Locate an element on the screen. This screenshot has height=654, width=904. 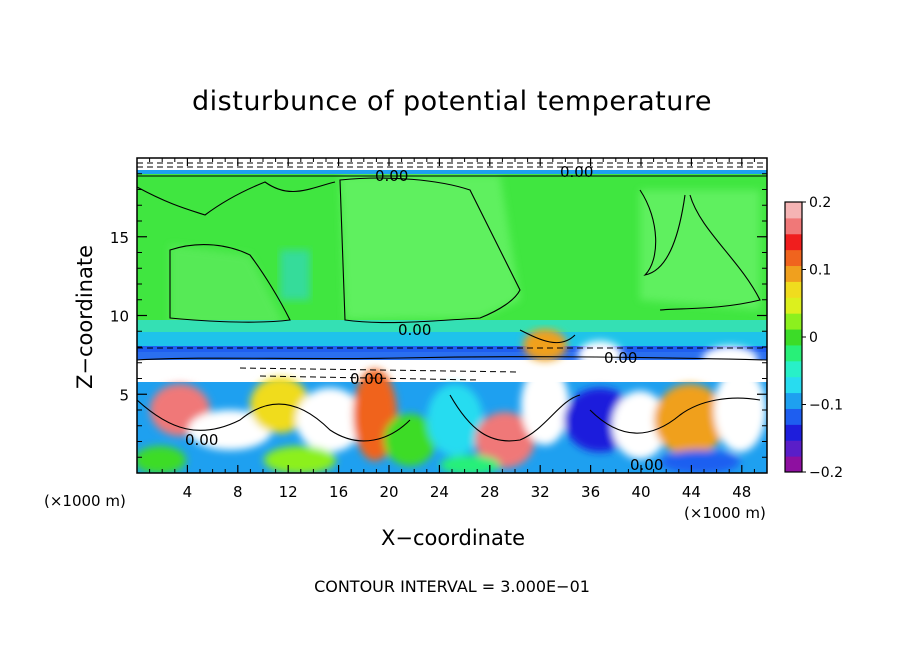
colorbar-tick-label: 0.1 is located at coordinates (820, 271).